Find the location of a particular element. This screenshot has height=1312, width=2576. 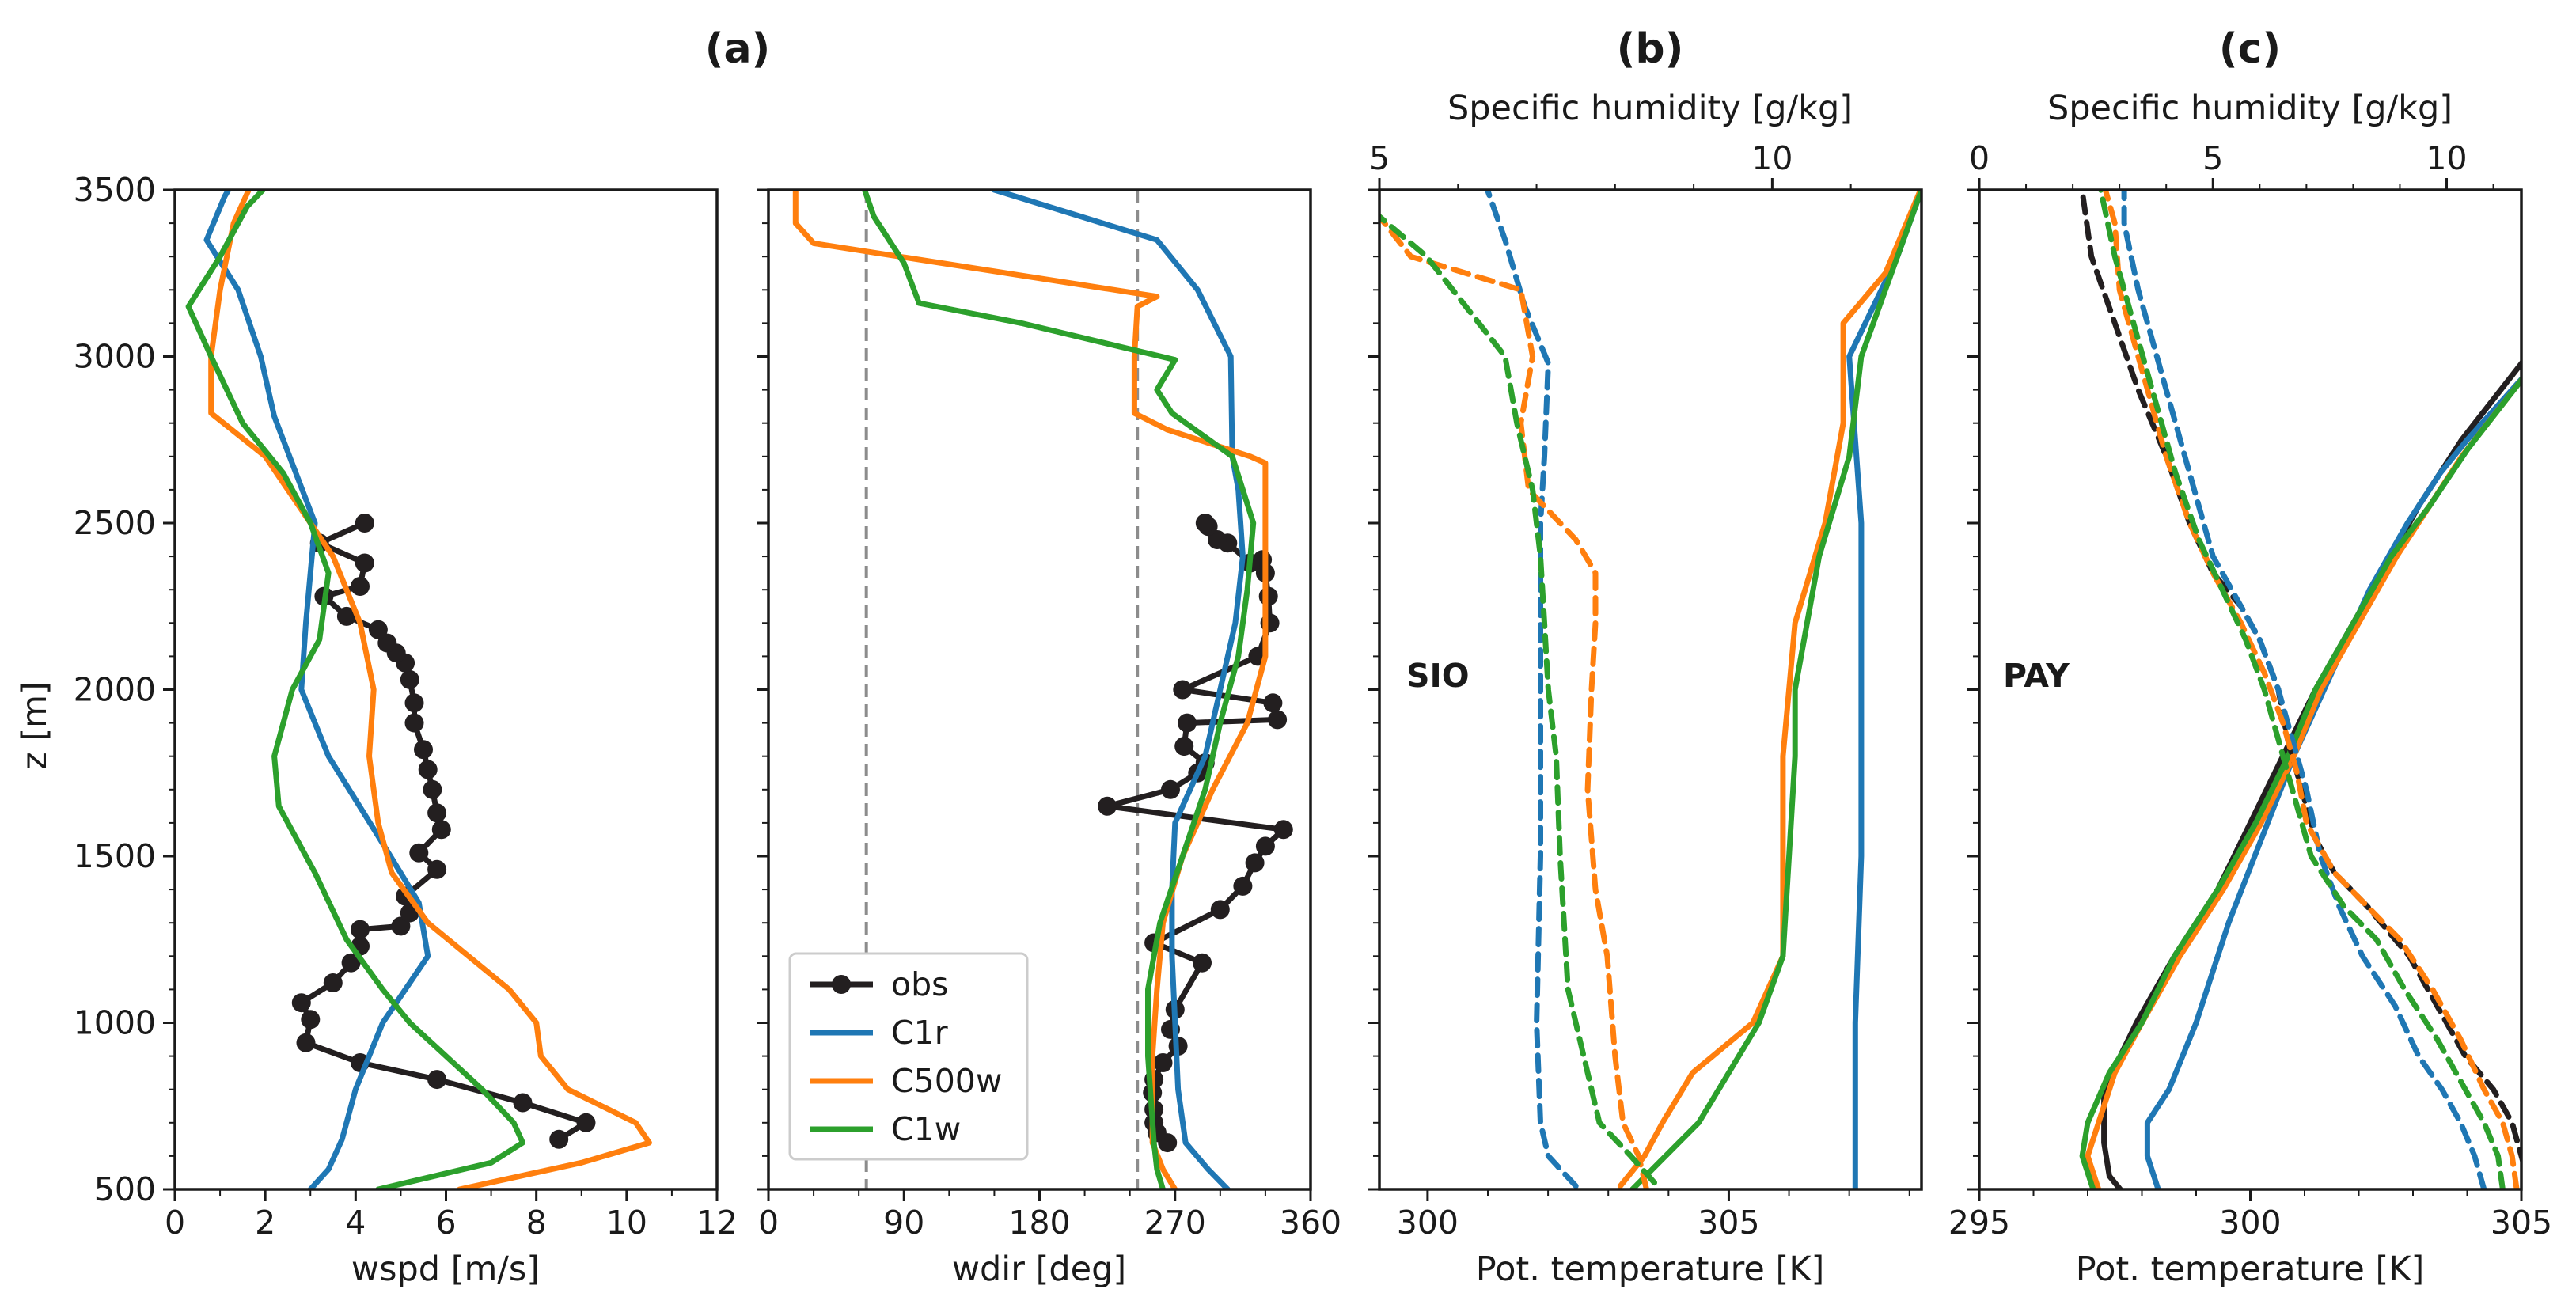

sio-series-c1r-q is located at coordinates (1531, 689).